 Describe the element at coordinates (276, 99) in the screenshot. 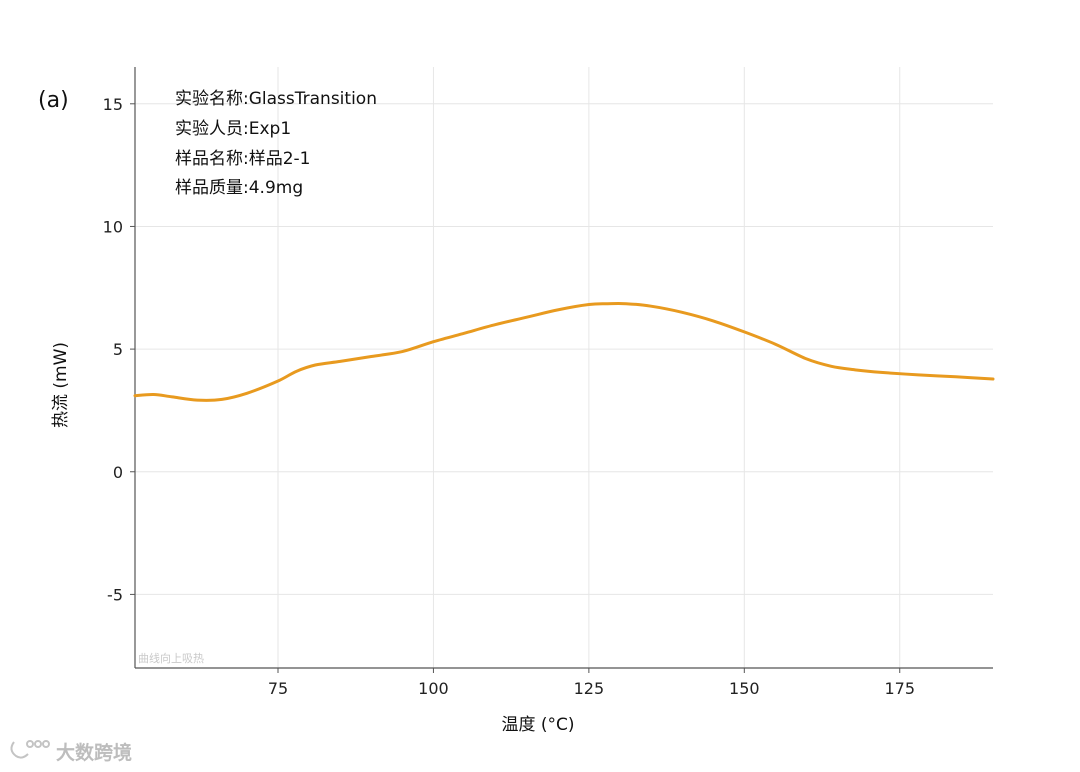

I see `info-line-experiment-name: 实验名称:GlassTransition` at that location.